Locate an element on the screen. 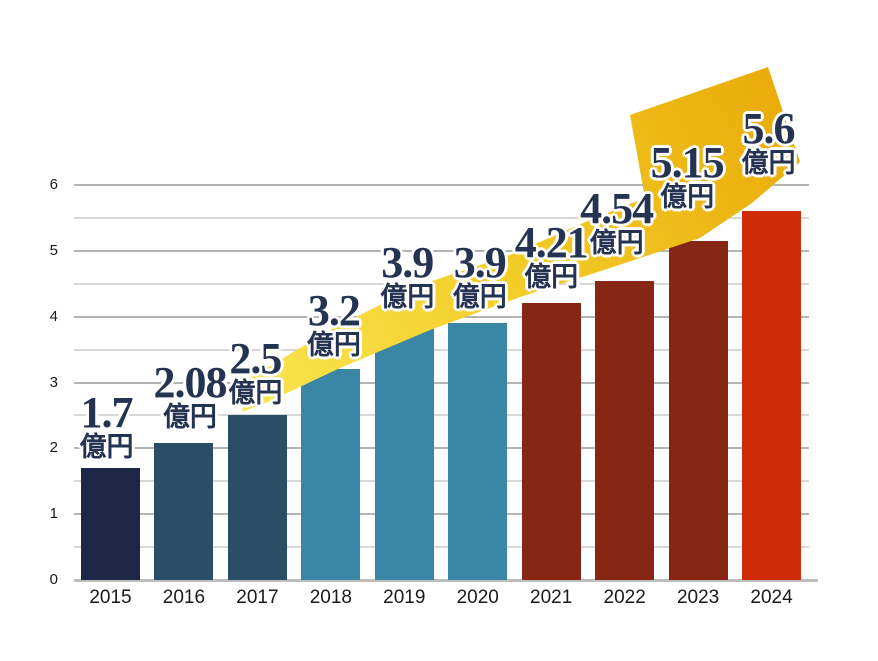  y-axis-label-3: 3 is located at coordinates (53, 382).